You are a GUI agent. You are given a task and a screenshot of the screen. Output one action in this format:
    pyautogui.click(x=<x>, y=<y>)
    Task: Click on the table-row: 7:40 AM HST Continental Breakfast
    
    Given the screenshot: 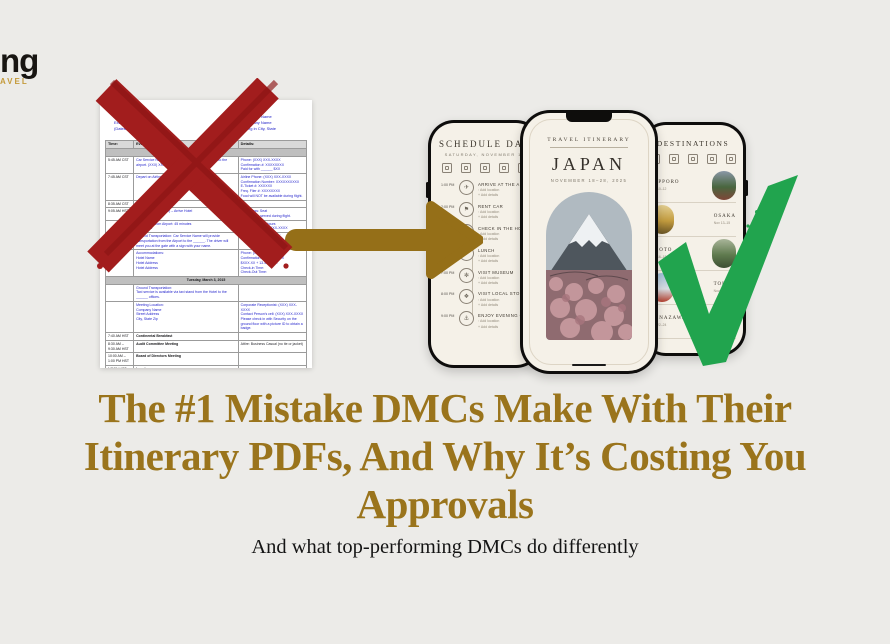 What is the action you would take?
    pyautogui.click(x=206, y=336)
    